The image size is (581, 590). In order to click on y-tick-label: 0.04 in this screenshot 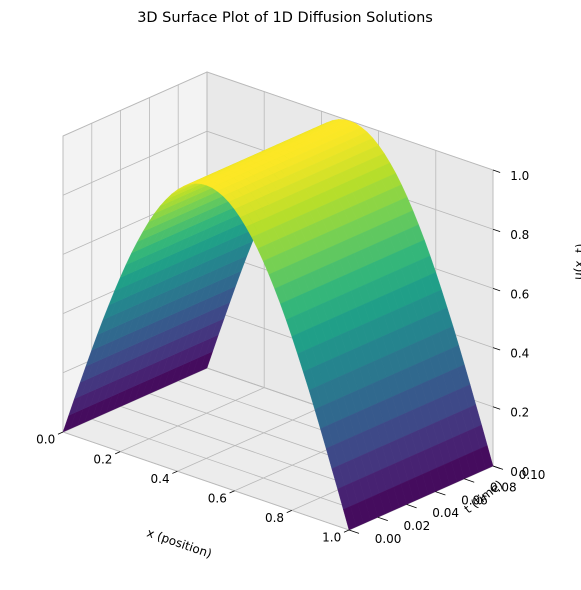, I will do `click(445, 513)`.